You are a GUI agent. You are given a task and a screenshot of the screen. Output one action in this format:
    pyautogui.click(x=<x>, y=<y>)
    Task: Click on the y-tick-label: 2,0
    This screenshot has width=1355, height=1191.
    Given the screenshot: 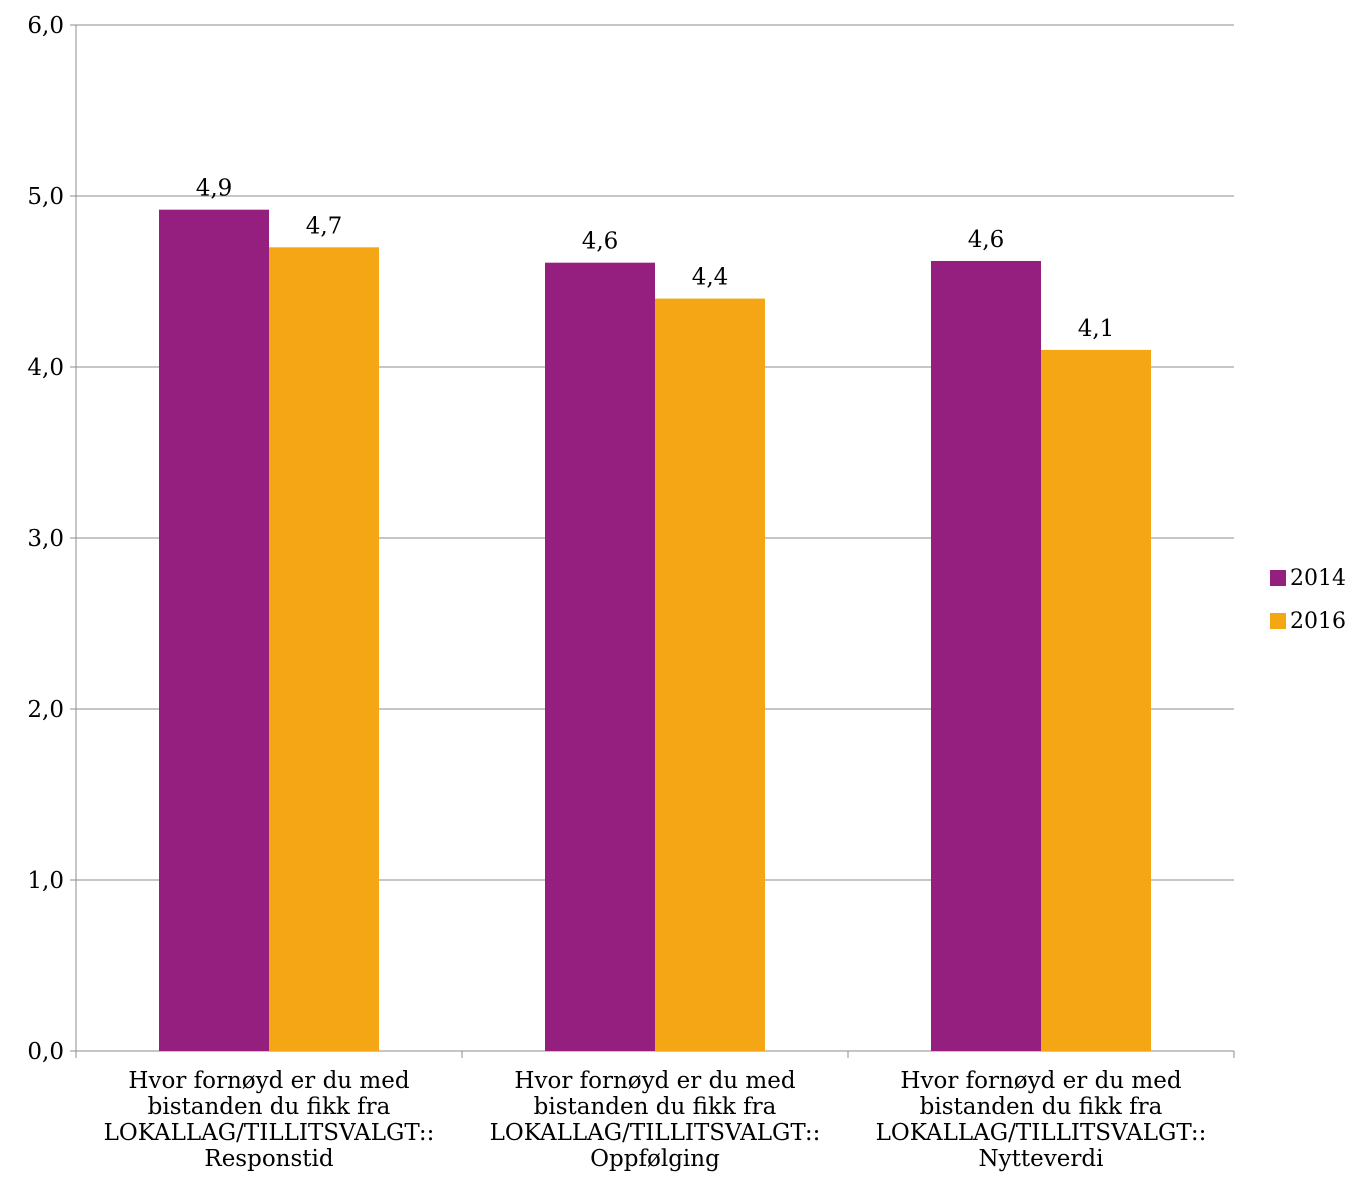 What is the action you would take?
    pyautogui.click(x=45, y=710)
    